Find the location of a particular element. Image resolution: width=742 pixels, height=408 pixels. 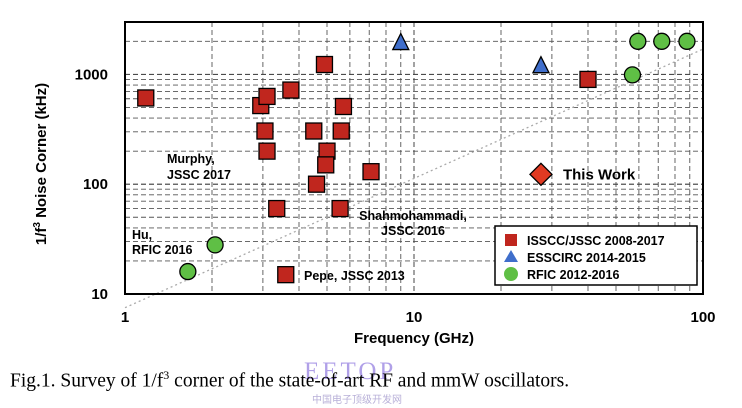

legend-marker-square is located at coordinates (511, 240).